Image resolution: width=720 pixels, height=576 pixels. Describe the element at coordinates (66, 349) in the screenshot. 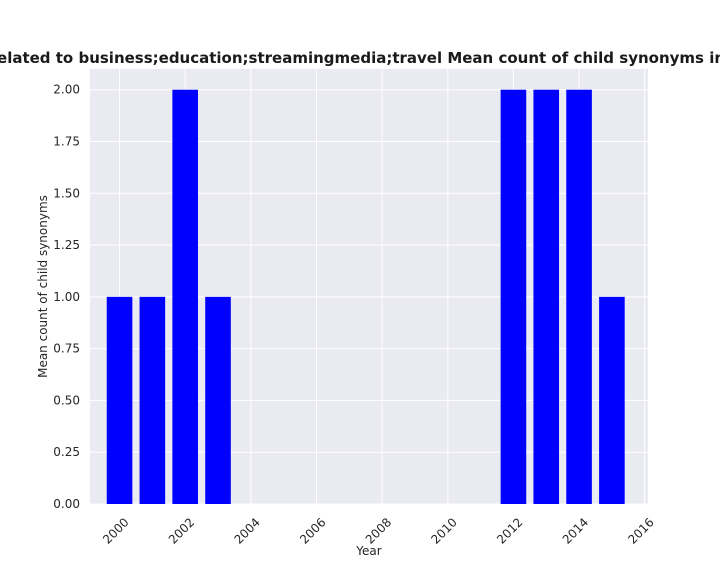

I see `y-tick-label: 0.75` at that location.